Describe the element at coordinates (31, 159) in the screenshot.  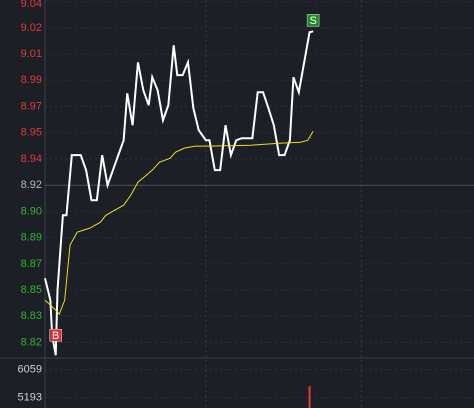
I see `y-tick-label: 8.94` at that location.